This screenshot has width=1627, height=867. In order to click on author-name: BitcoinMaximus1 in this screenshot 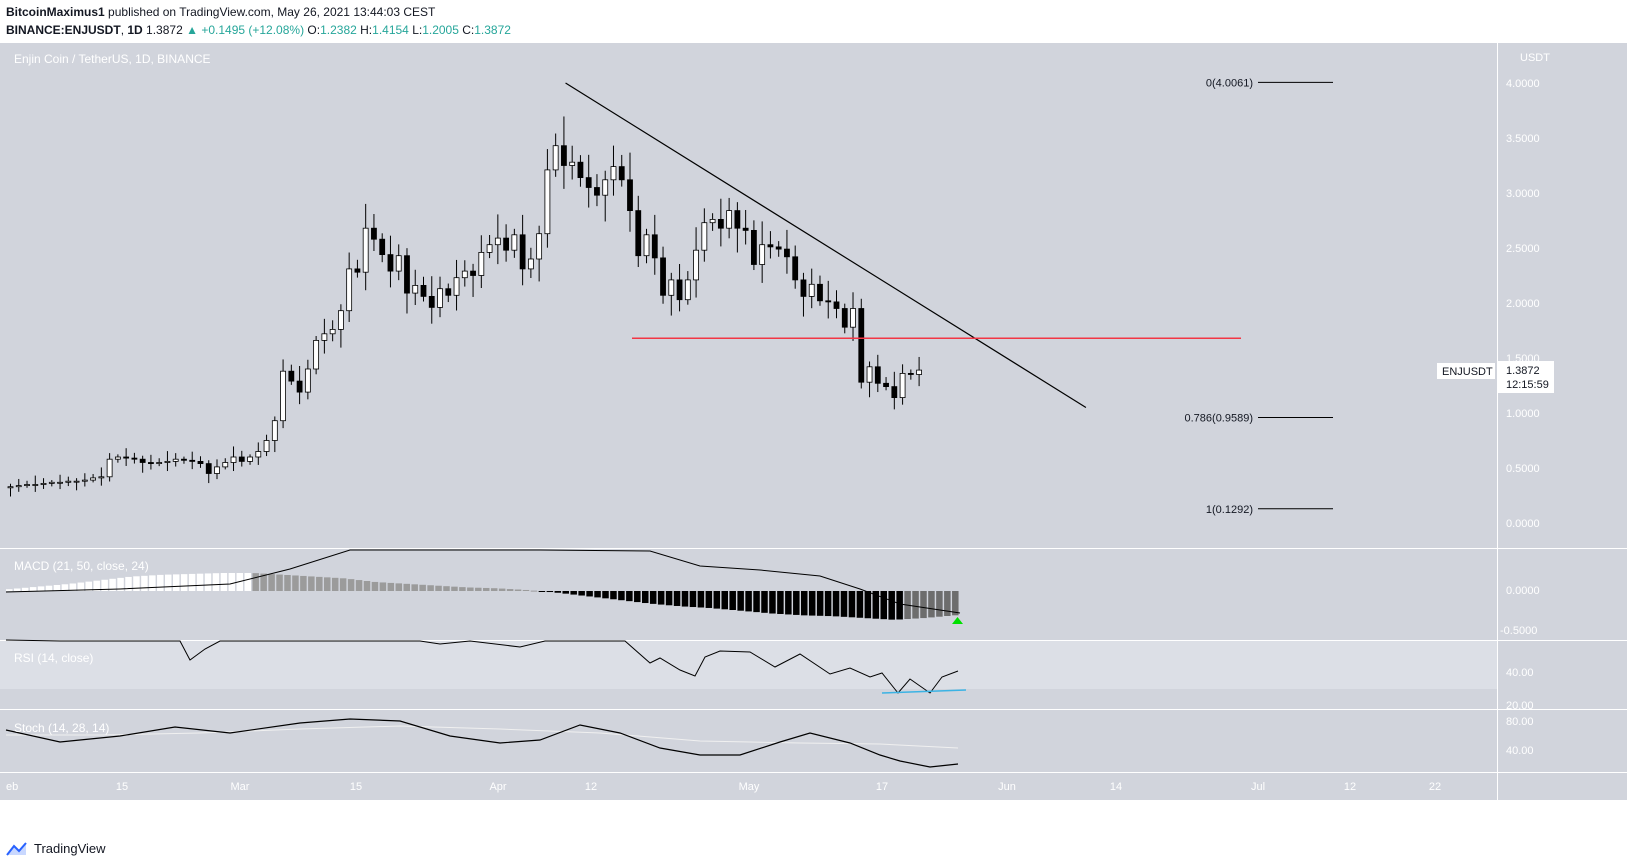, I will do `click(55, 12)`.